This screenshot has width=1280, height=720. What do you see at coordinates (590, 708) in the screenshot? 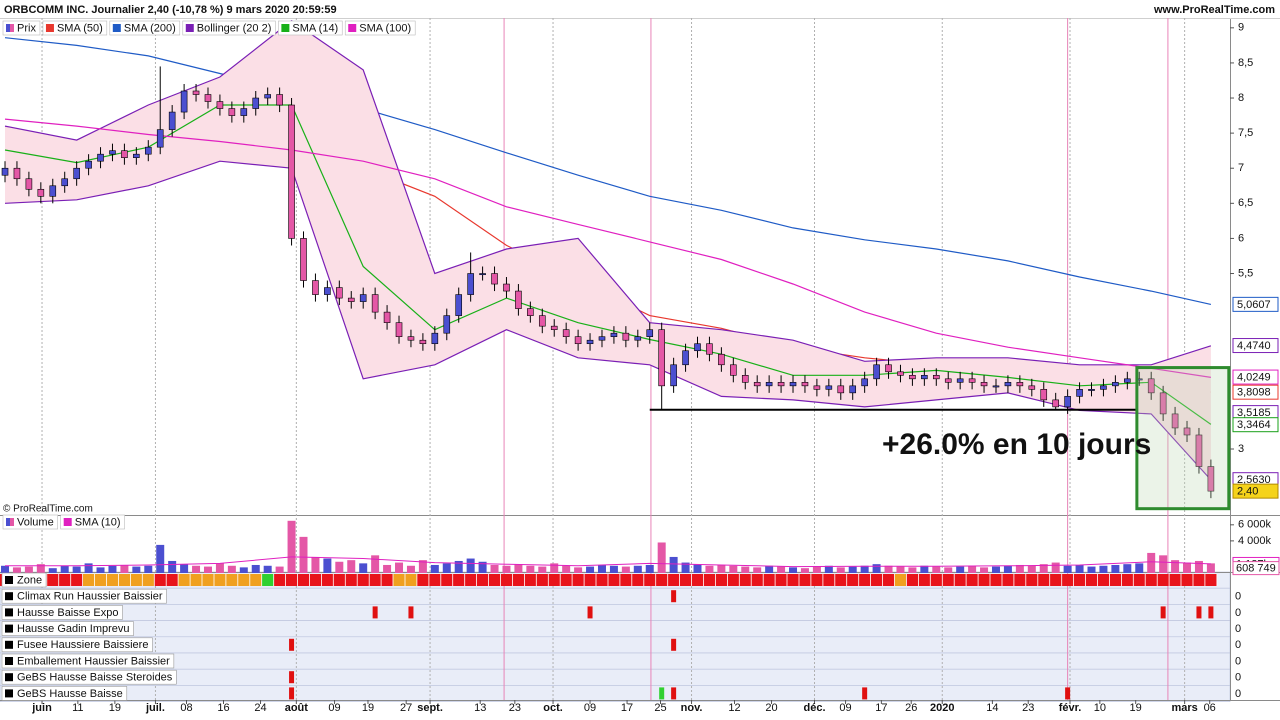
I see `x-tick-label: 09` at bounding box center [590, 708].